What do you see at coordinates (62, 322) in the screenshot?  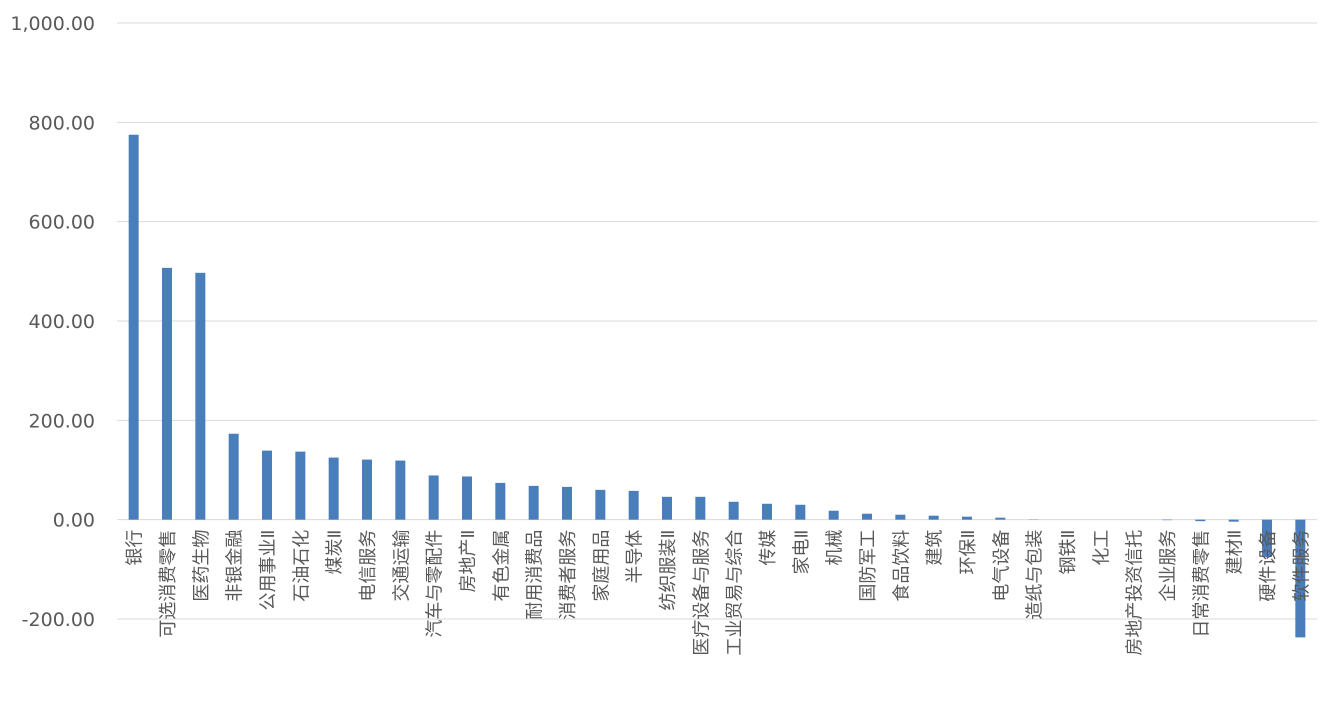 I see `y-tick-label: 400.00` at bounding box center [62, 322].